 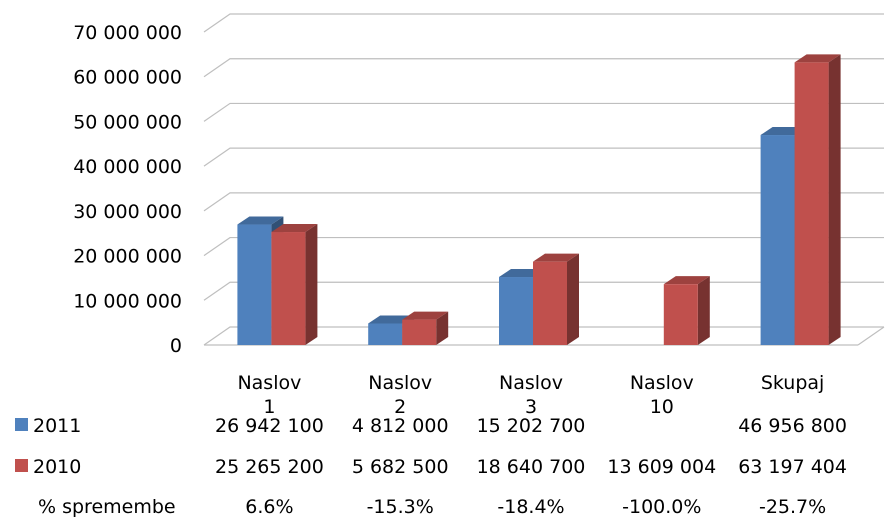 I want to click on data-value: 63 197 404, so click(x=792, y=467).